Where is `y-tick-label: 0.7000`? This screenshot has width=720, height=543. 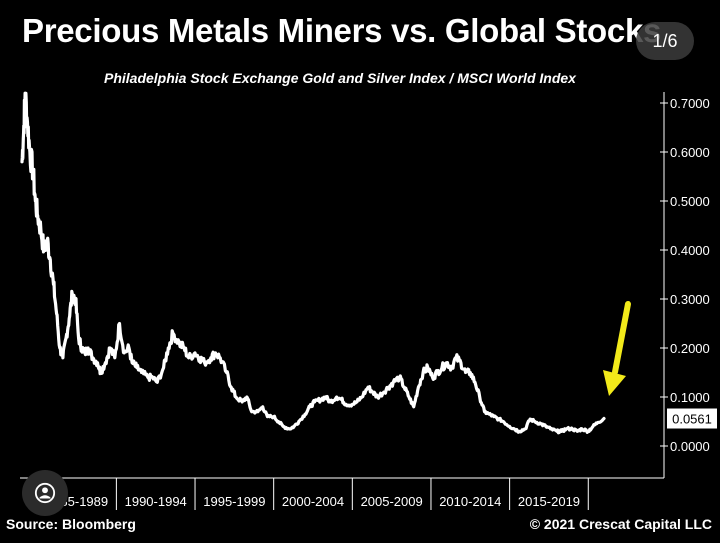
y-tick-label: 0.7000 is located at coordinates (690, 103).